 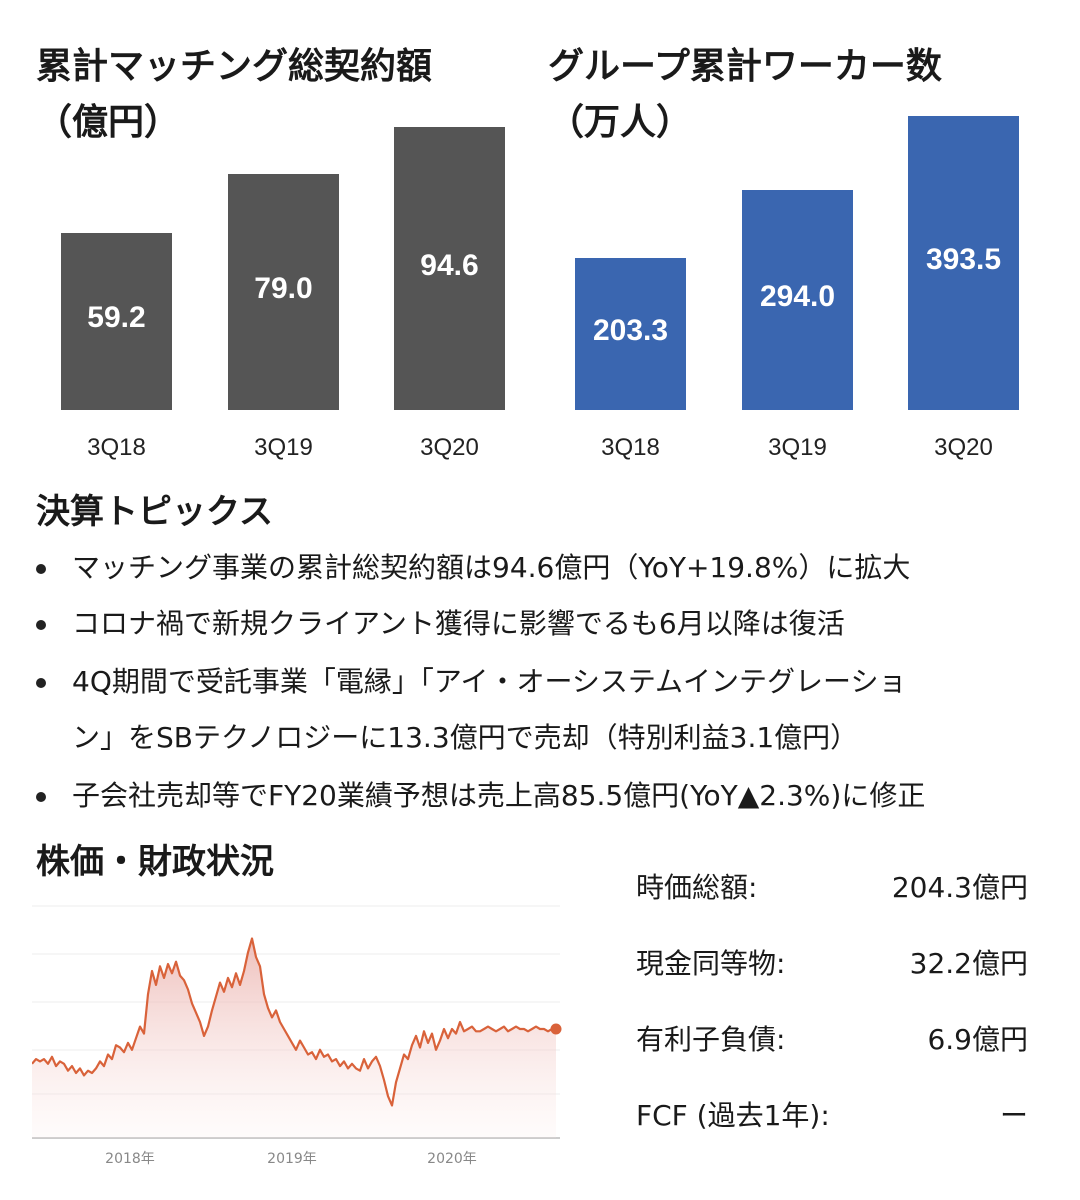 What do you see at coordinates (697, 887) in the screenshot?
I see `market-cap-label: 時価総額:` at bounding box center [697, 887].